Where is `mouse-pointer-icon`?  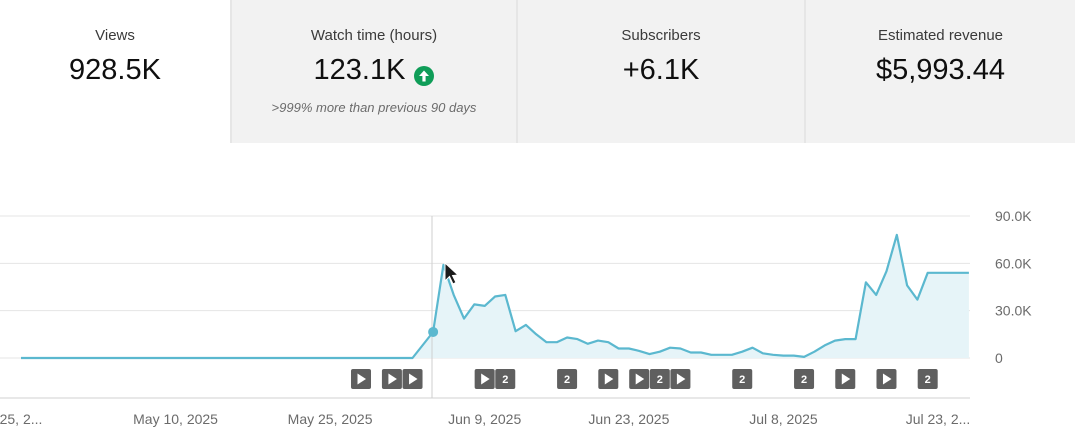 mouse-pointer-icon is located at coordinates (452, 273).